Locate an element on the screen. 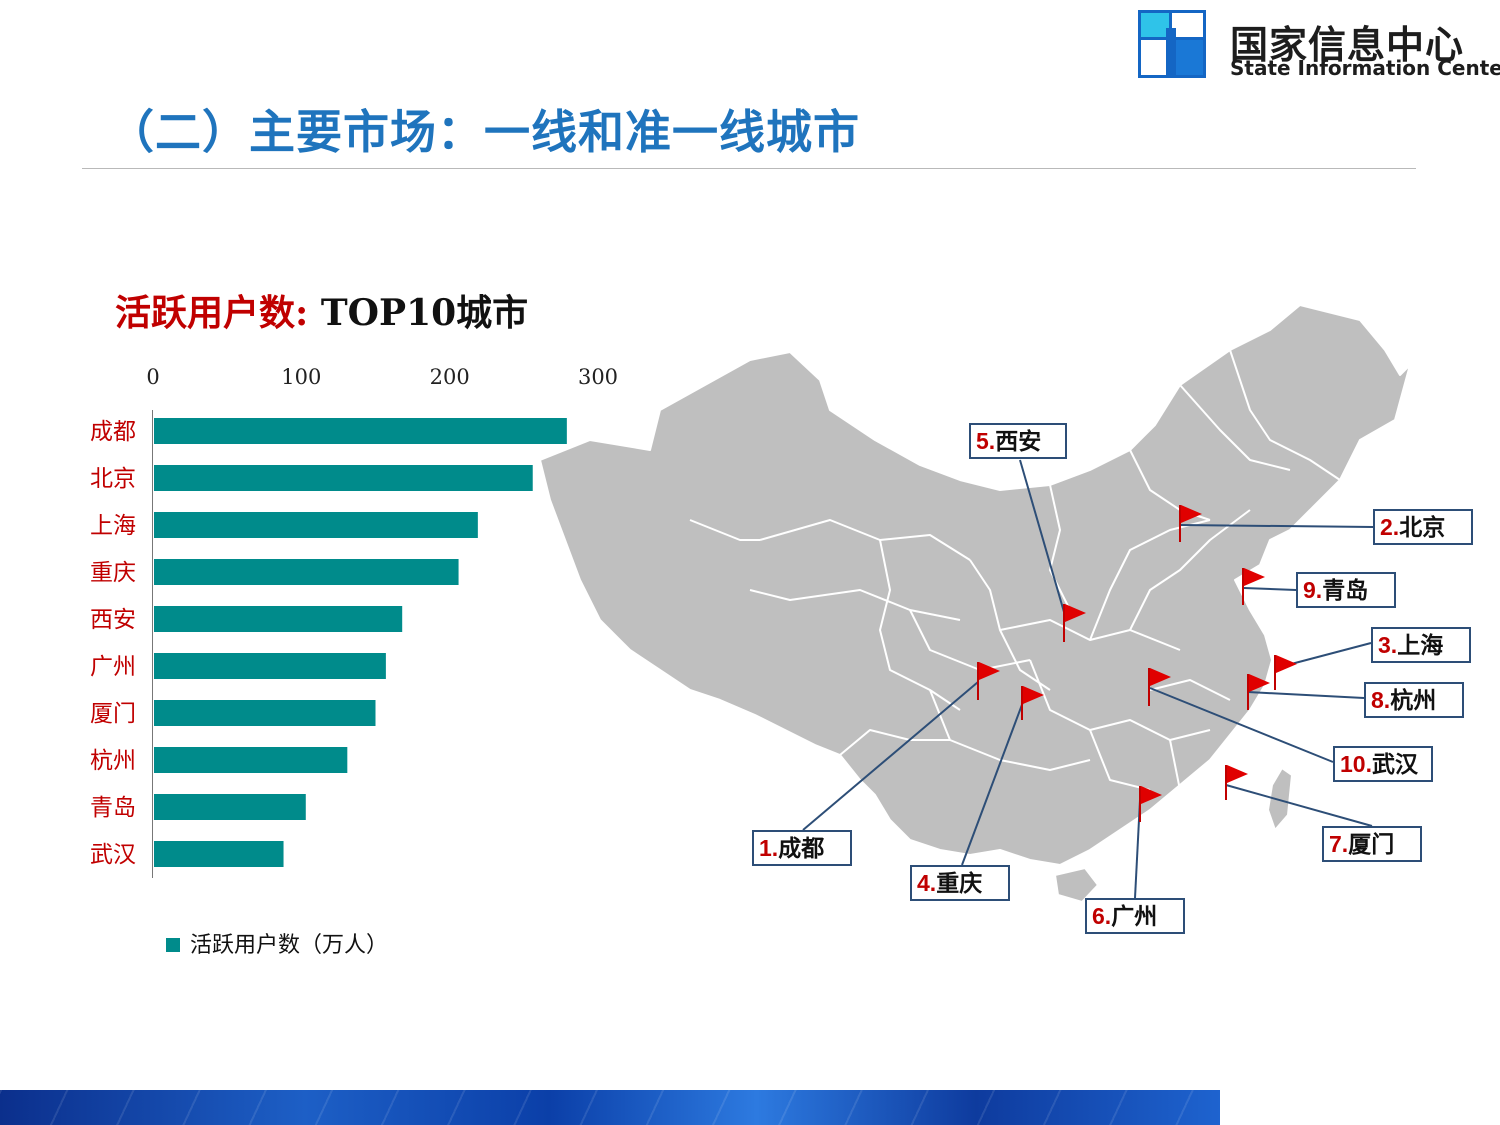 Image resolution: width=1500 pixels, height=1125 pixels. category-label: 西安 is located at coordinates (113, 620).